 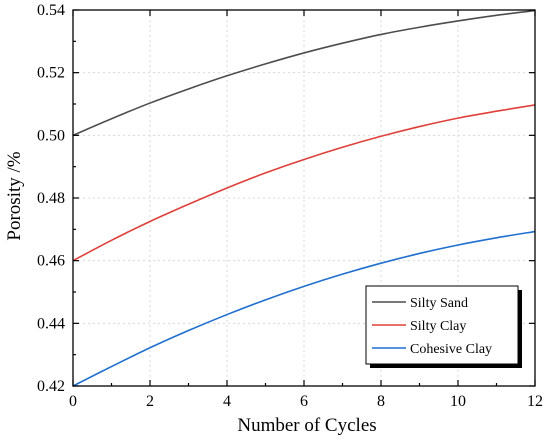 What do you see at coordinates (451, 349) in the screenshot?
I see `legend-label: Cohesive Clay` at bounding box center [451, 349].